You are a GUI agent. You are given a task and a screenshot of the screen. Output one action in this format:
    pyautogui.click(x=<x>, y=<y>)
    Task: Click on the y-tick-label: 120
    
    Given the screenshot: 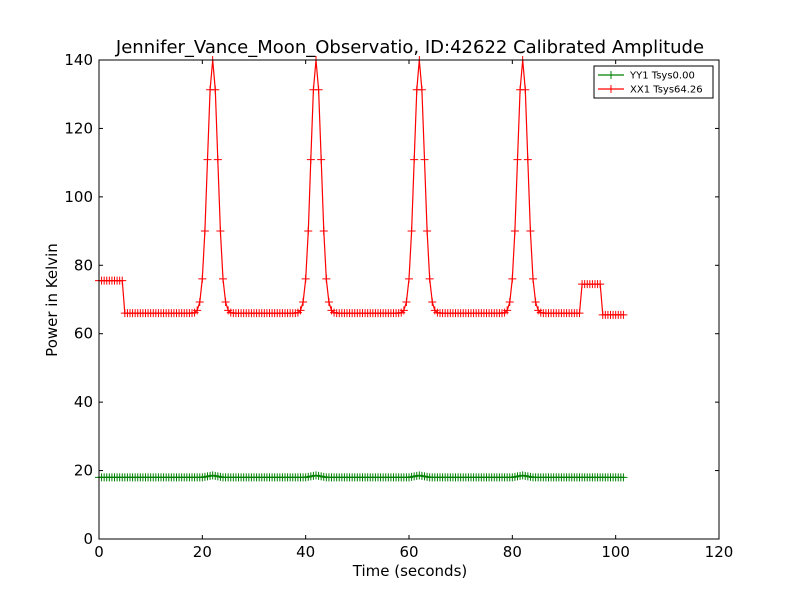 What is the action you would take?
    pyautogui.click(x=78, y=128)
    